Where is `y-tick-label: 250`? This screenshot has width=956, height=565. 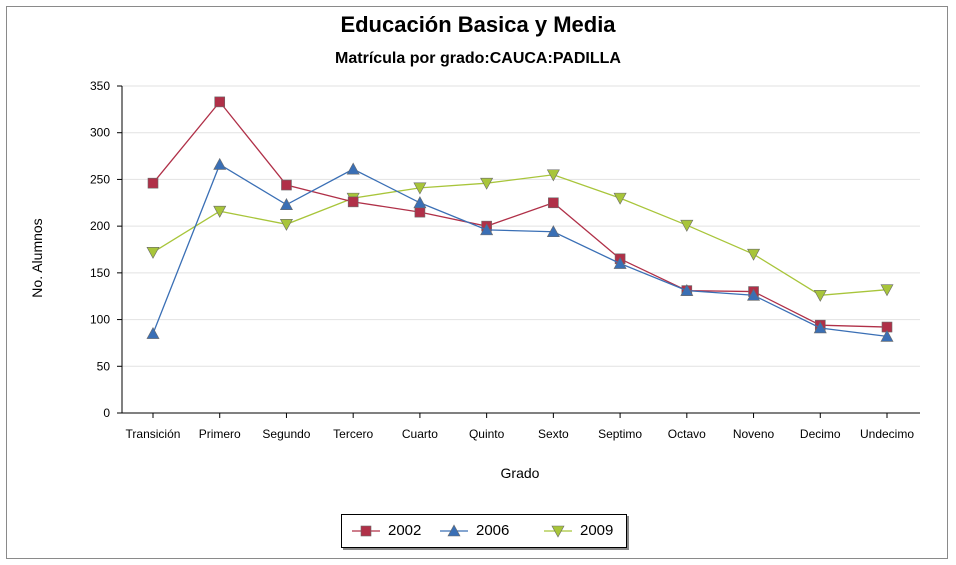
y-tick-label: 250 is located at coordinates (100, 179).